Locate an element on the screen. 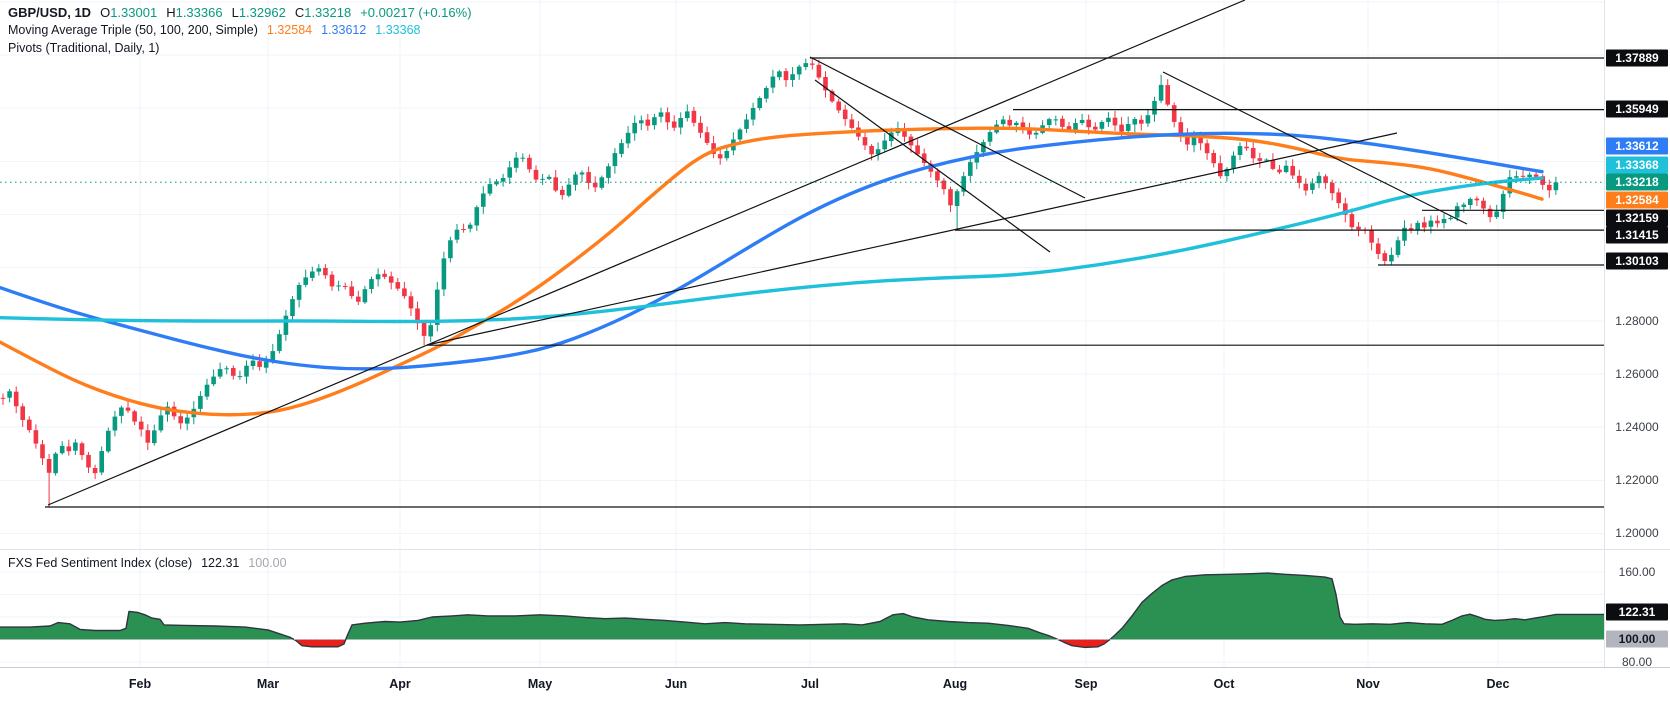  month-label: Jun is located at coordinates (676, 684).